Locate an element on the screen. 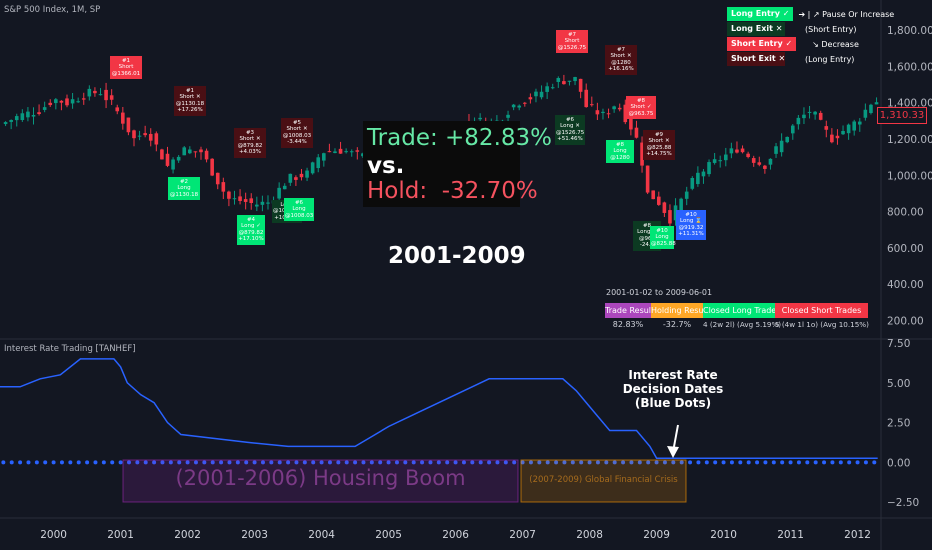 The image size is (932, 550). signal-label-line: @1526.75 is located at coordinates (572, 47).